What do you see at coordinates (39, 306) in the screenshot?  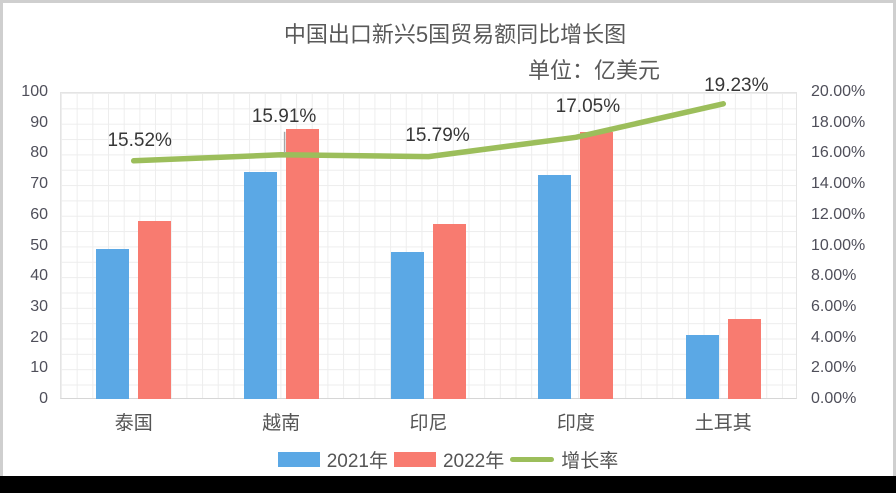 I see `y-axis-left-tick-label: 30` at bounding box center [39, 306].